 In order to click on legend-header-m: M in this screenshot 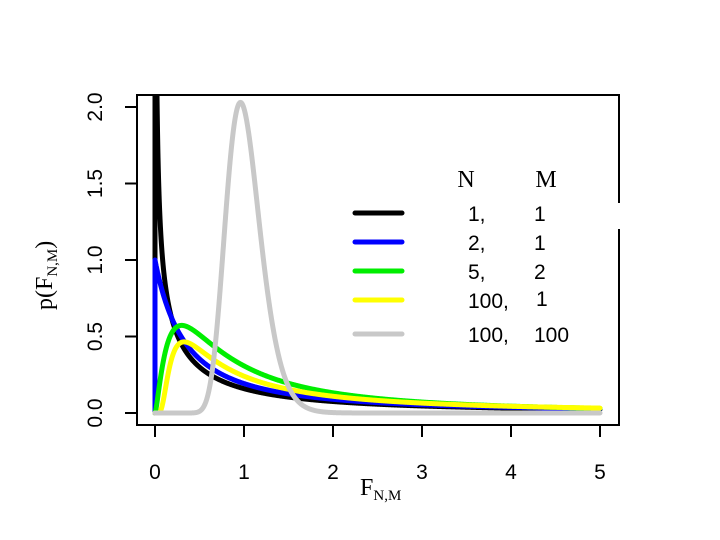, I will do `click(545, 180)`.